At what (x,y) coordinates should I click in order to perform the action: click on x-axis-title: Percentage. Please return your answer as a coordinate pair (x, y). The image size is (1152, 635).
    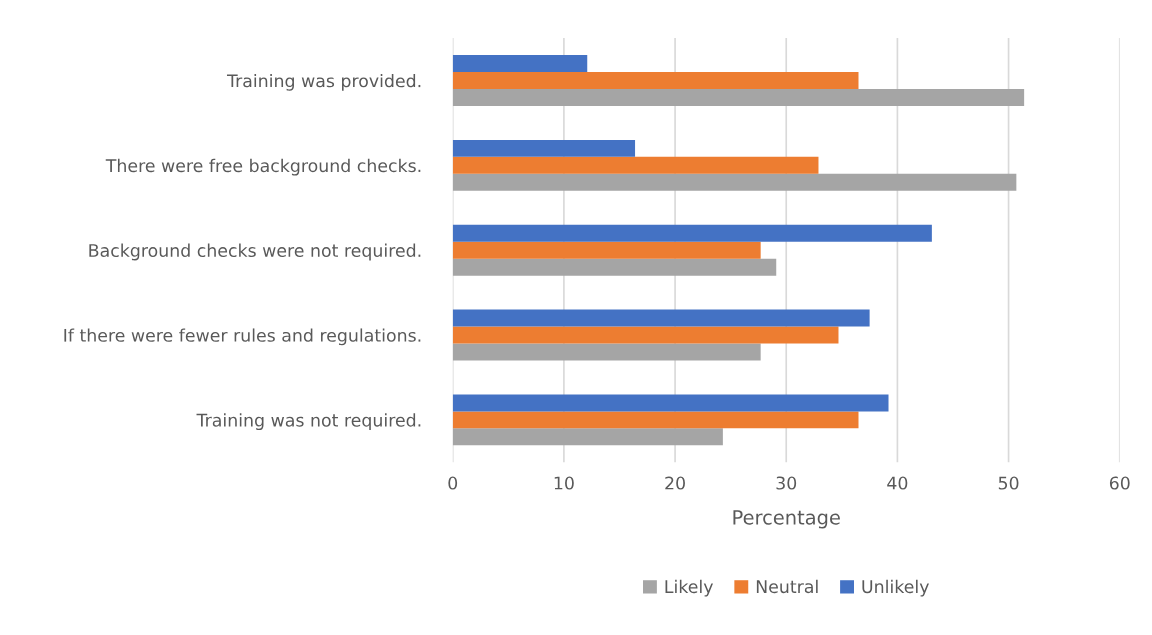
    Looking at the image, I should click on (786, 519).